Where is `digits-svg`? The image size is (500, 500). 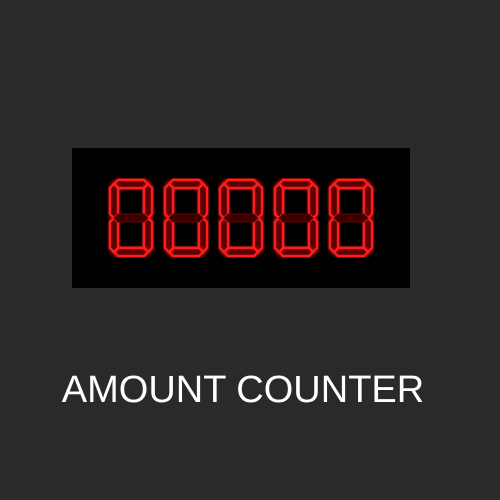 digits-svg is located at coordinates (241, 218).